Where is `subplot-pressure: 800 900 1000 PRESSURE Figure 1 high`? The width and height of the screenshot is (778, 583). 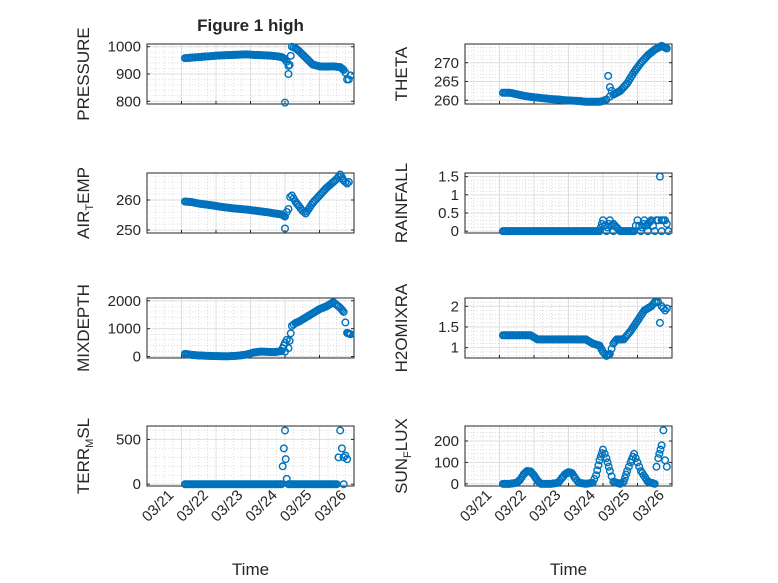
subplot-pressure: 800 900 1000 PRESSURE Figure 1 high is located at coordinates (214, 68).